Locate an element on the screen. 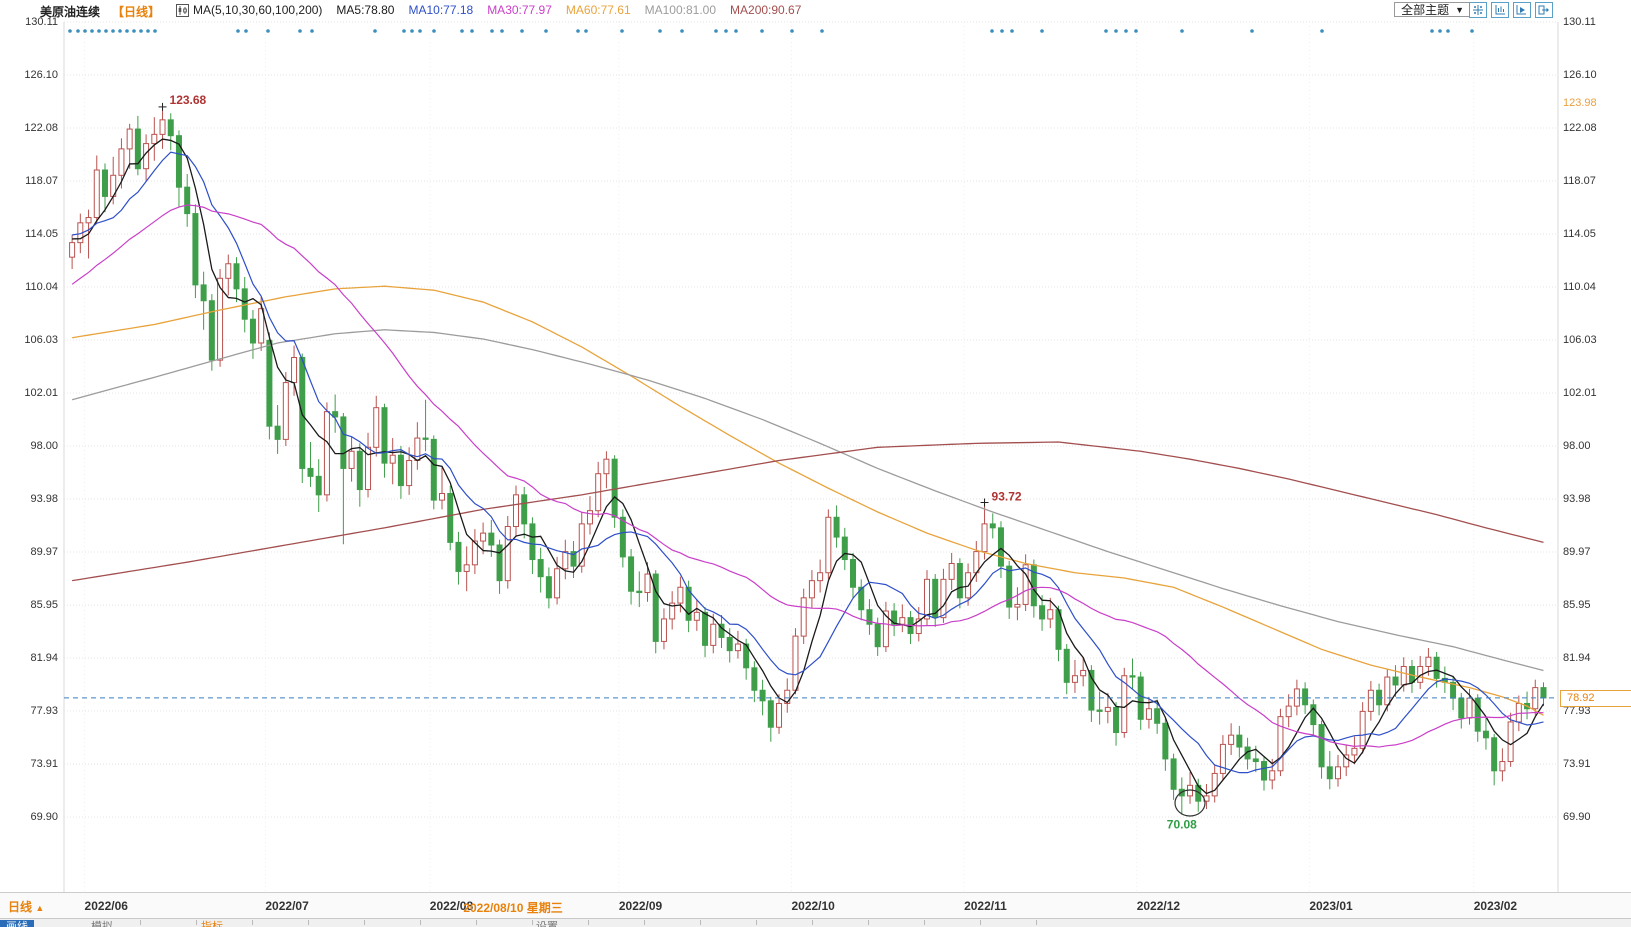 This screenshot has height=927, width=1631. pan-right-button is located at coordinates (1544, 10).